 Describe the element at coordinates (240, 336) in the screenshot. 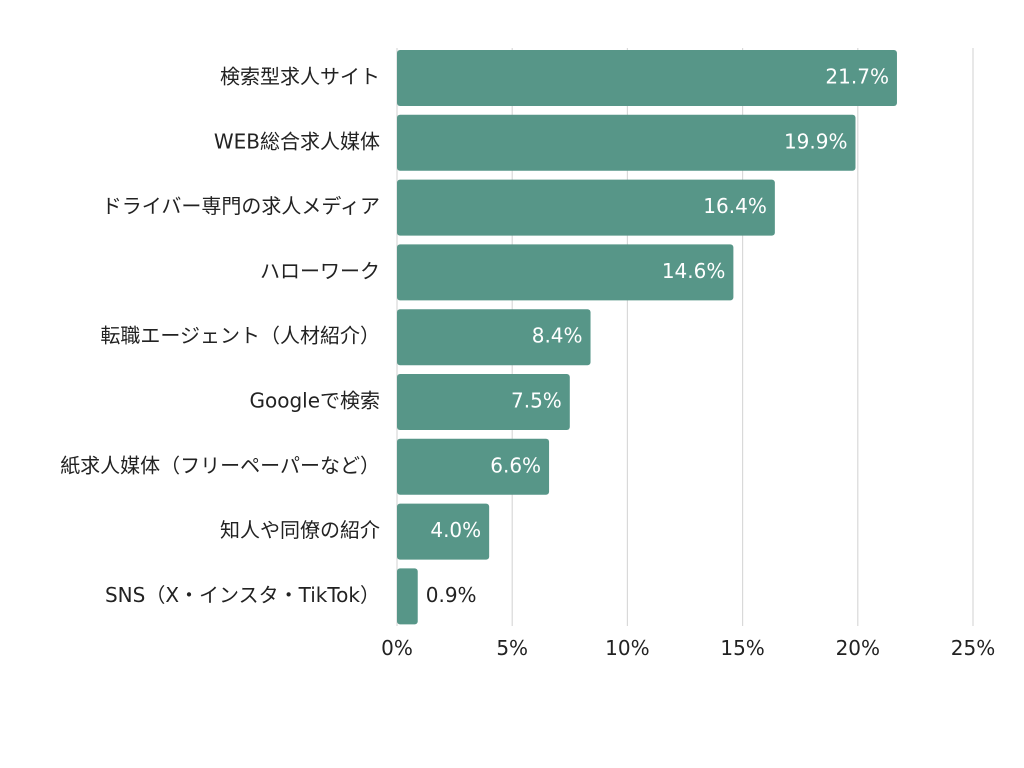

I see `category-label: 転職エージェント（人材紹介）` at that location.